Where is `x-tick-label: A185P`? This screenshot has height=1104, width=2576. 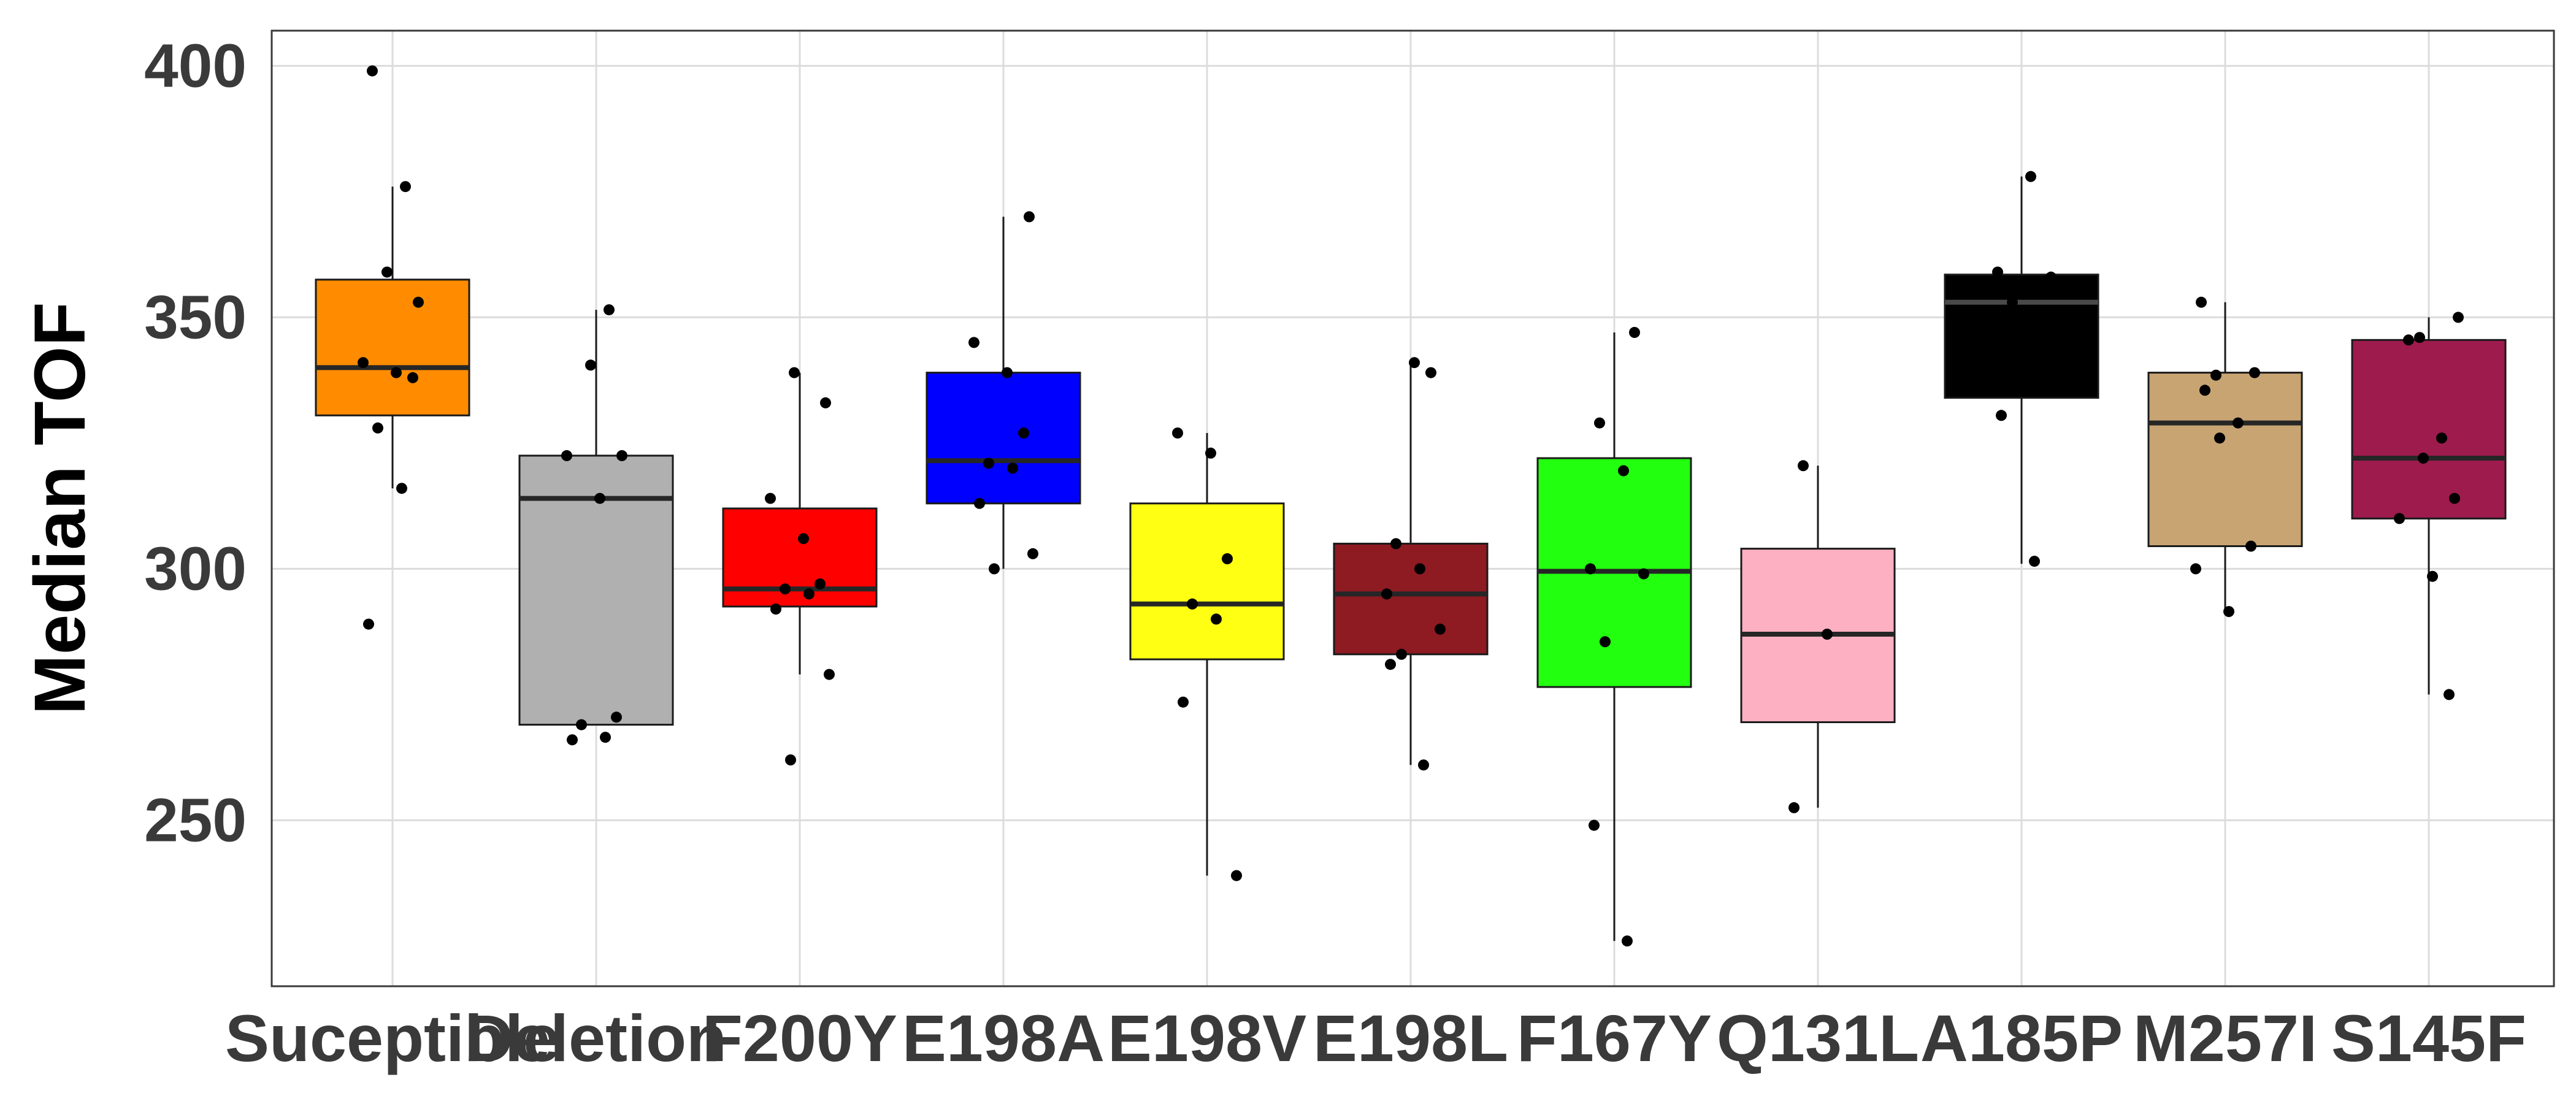
x-tick-label: A185P is located at coordinates (2021, 1038).